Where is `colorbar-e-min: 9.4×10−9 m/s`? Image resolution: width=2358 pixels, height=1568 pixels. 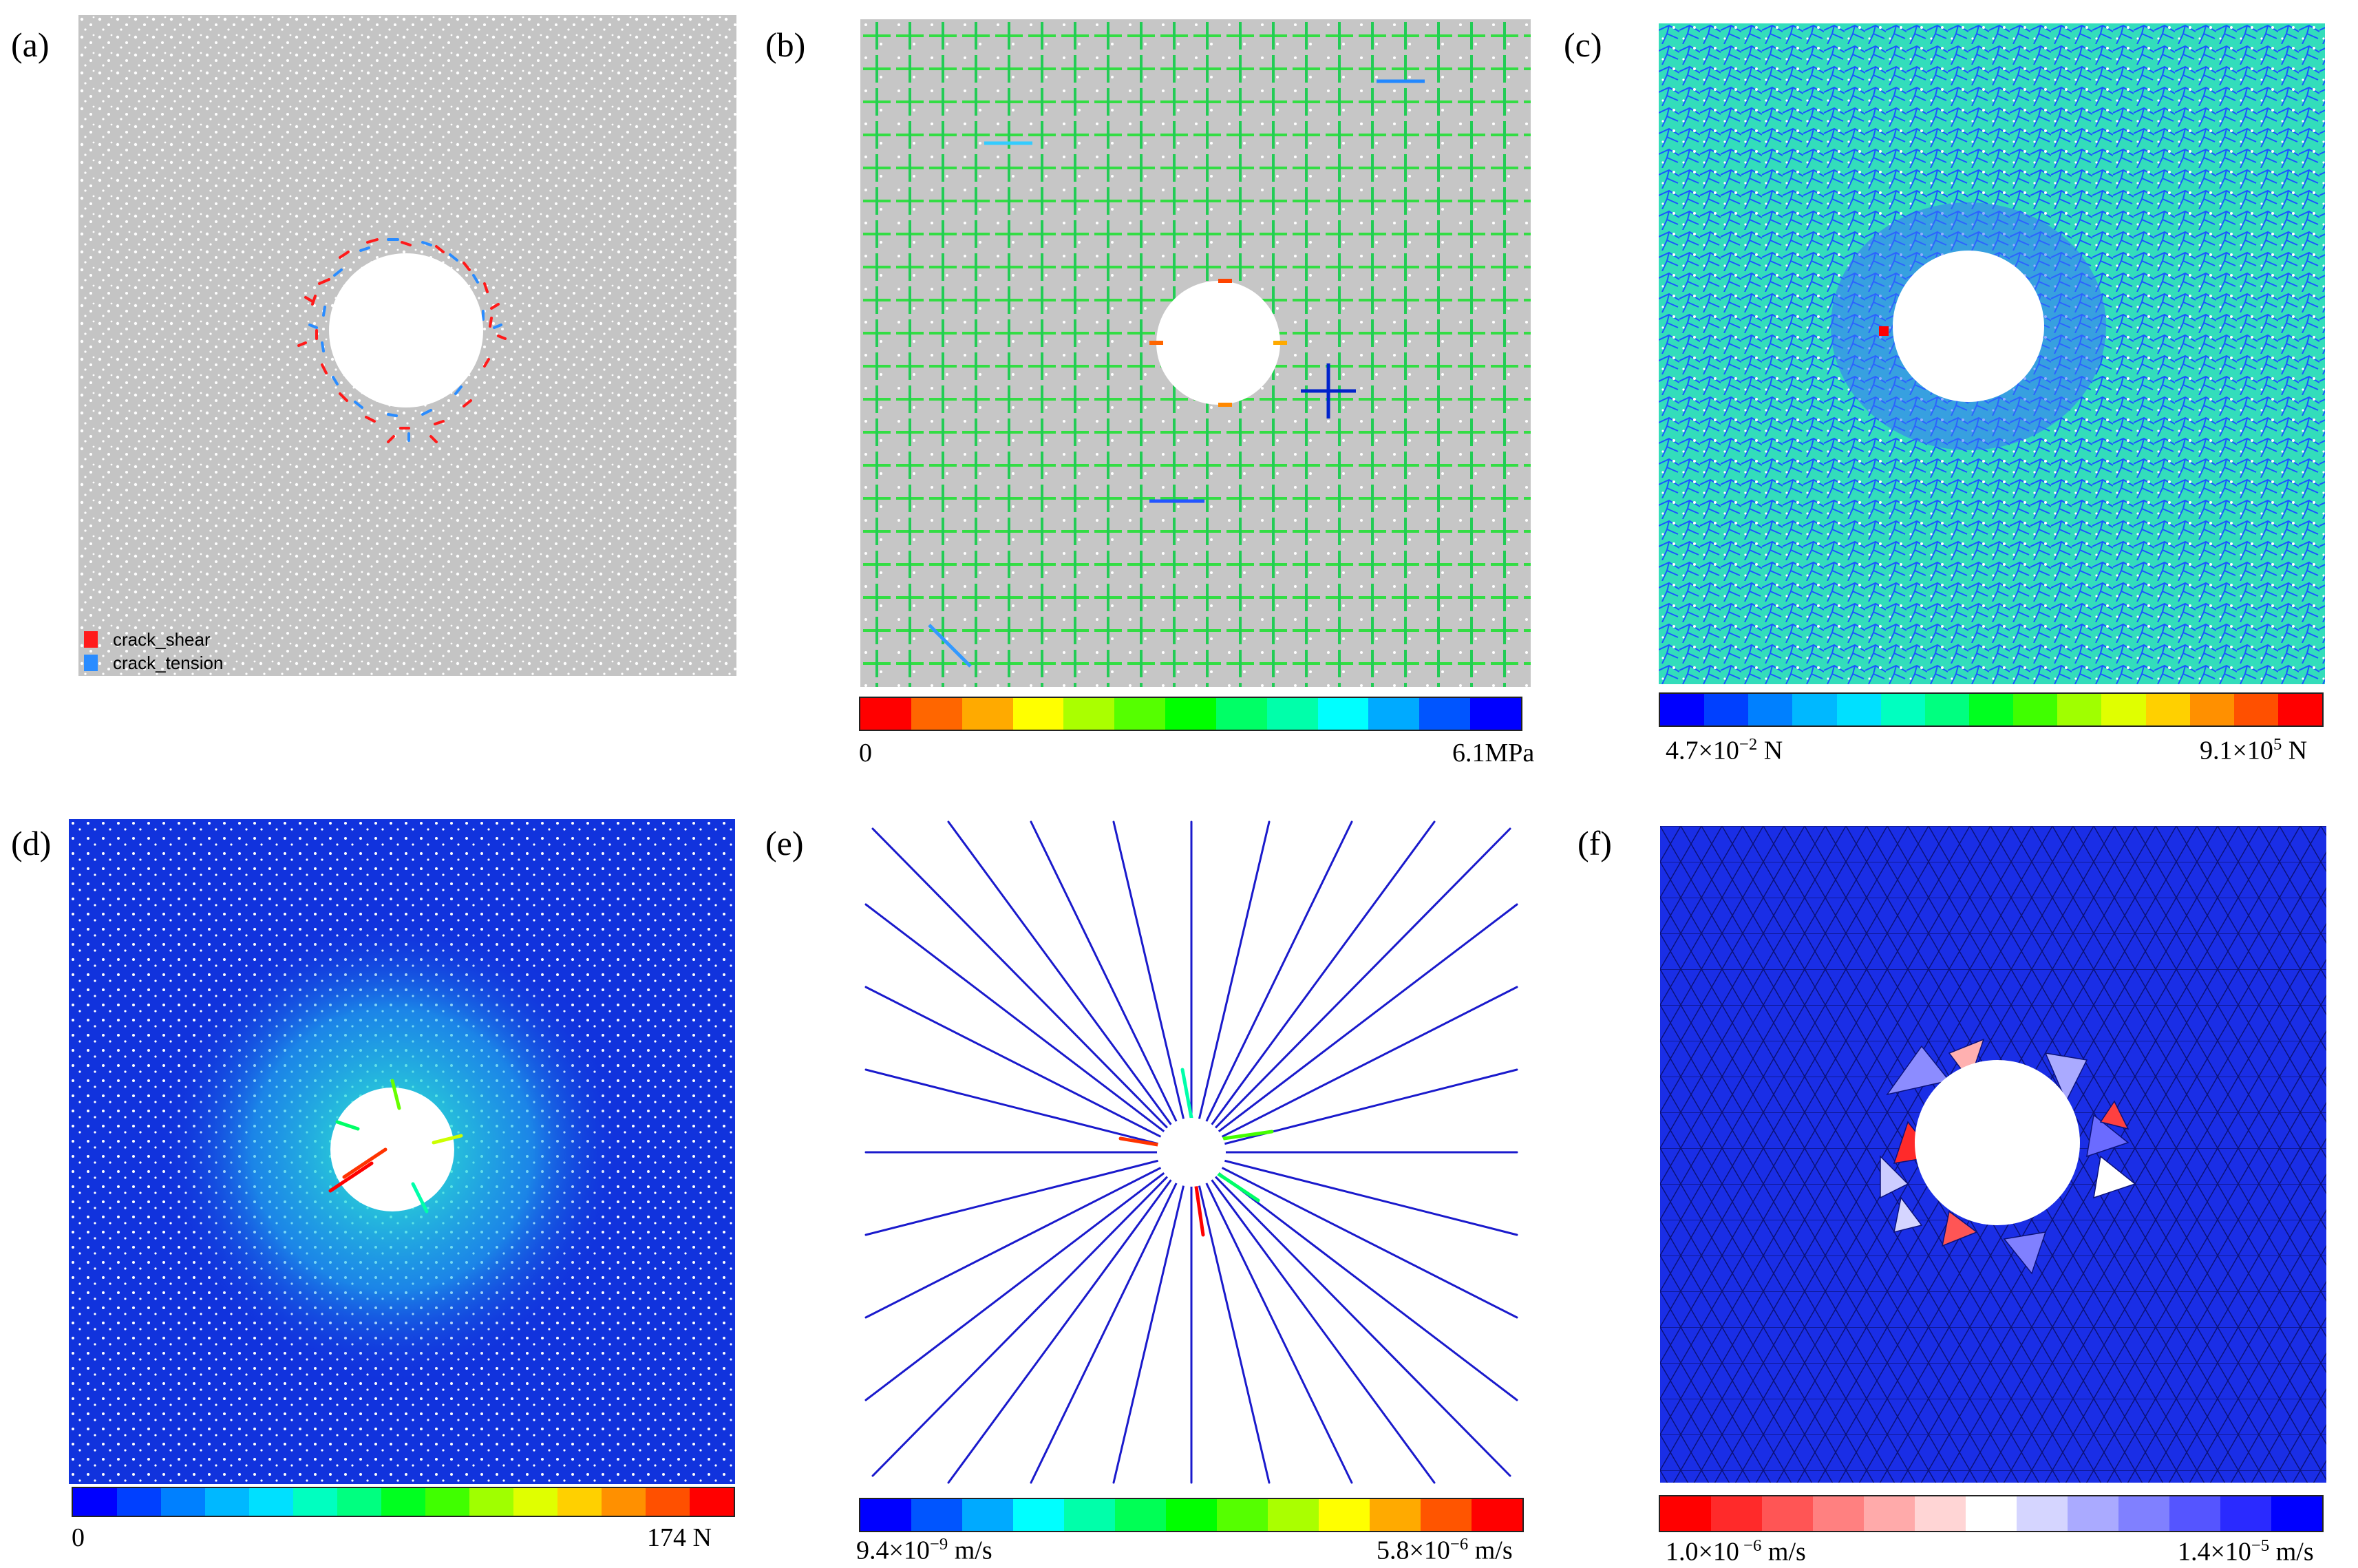
colorbar-e-min: 9.4×10−9 m/s is located at coordinates (924, 1550).